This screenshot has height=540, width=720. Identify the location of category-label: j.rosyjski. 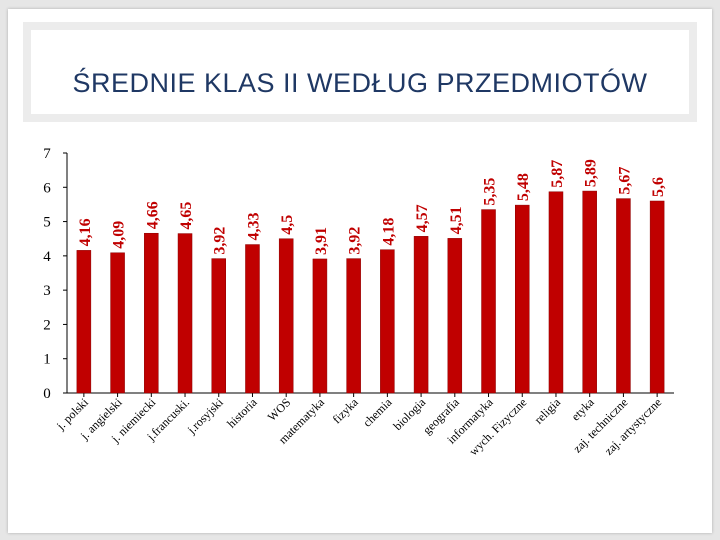
(205, 416).